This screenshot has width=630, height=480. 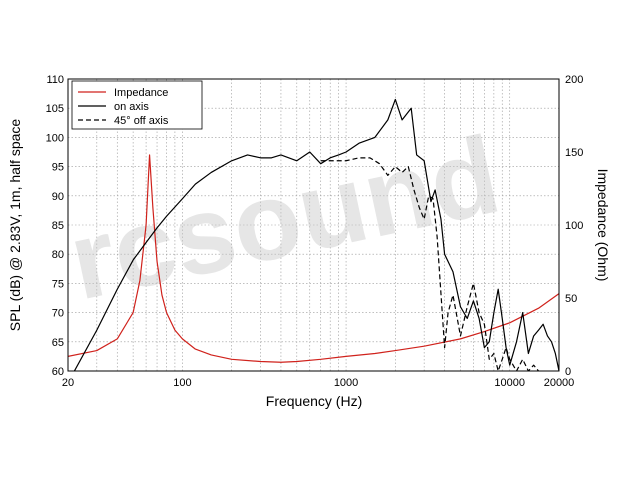 I want to click on legend-label-on-axis: on axis, so click(x=131, y=107).